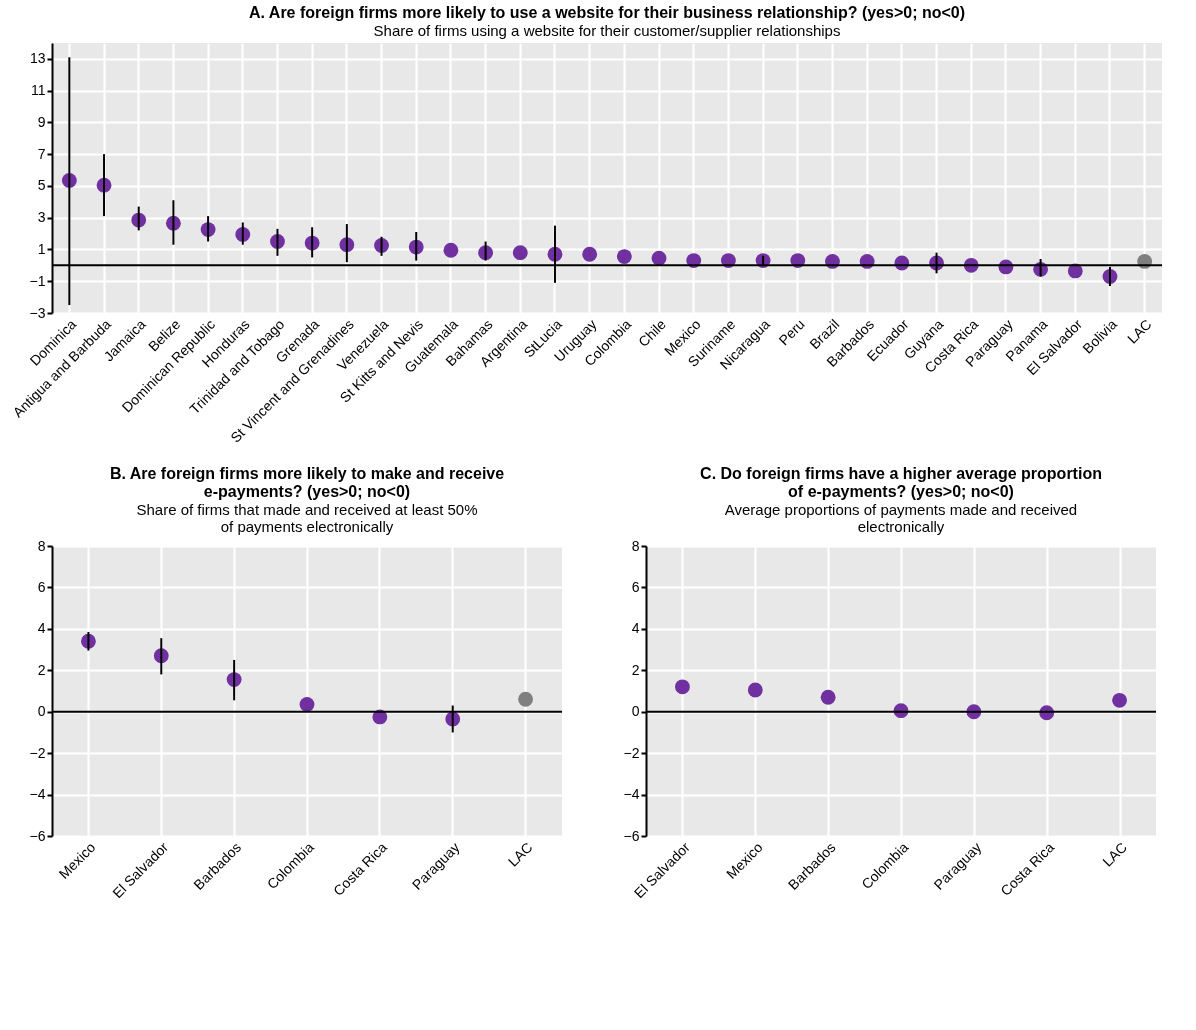  Describe the element at coordinates (41, 153) in the screenshot. I see `y-tick-label: 7` at that location.